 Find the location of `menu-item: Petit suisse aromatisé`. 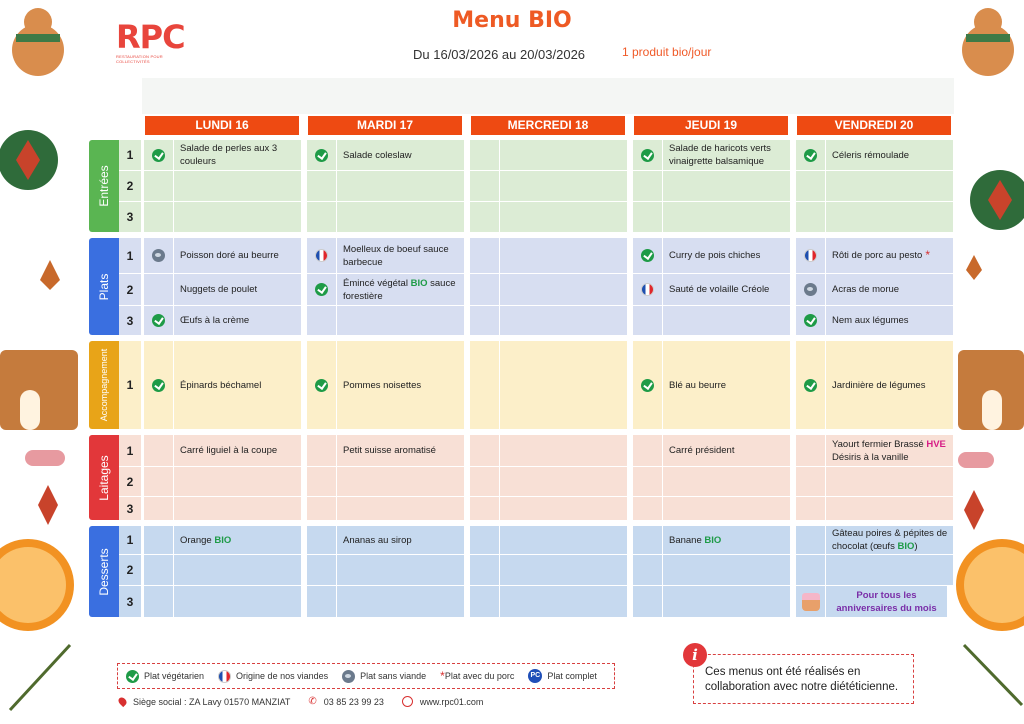

menu-item: Petit suisse aromatisé is located at coordinates (400, 450).